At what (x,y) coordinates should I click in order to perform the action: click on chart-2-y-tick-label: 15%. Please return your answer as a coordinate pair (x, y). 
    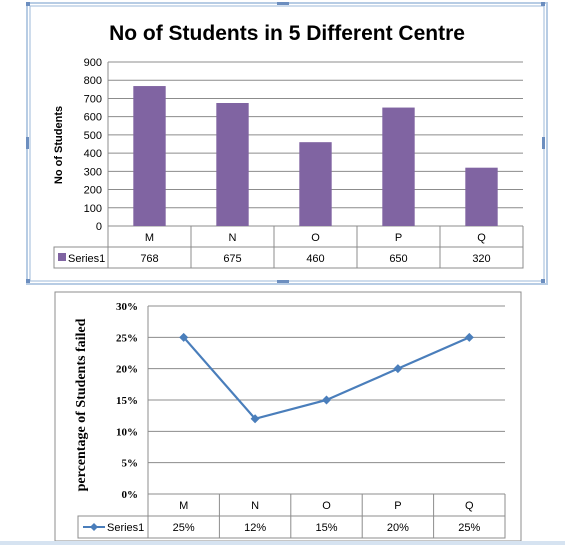
    Looking at the image, I should click on (127, 401).